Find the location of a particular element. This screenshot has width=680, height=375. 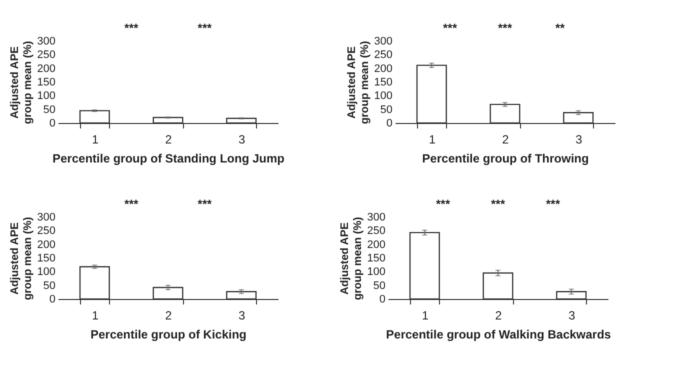

x-axis-title: Percentile group of Walking Backwards is located at coordinates (499, 335).